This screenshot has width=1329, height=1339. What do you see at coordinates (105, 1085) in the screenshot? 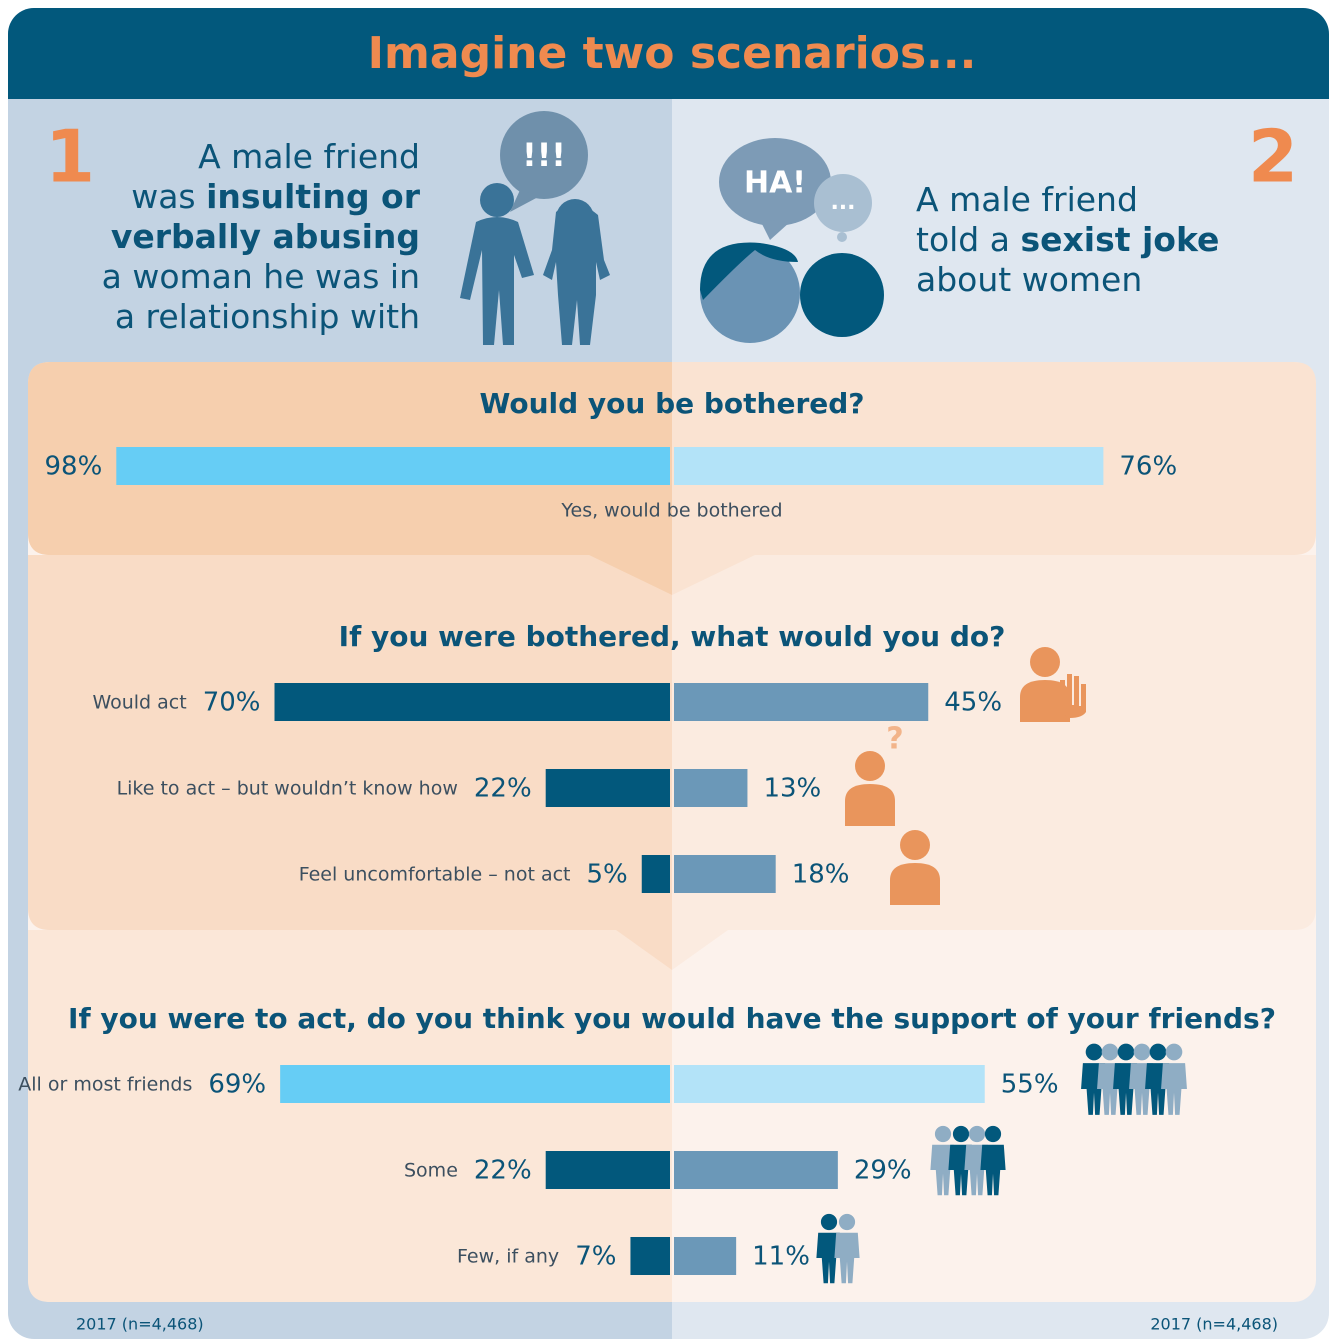
I see `category-label: All or most friends` at bounding box center [105, 1085].